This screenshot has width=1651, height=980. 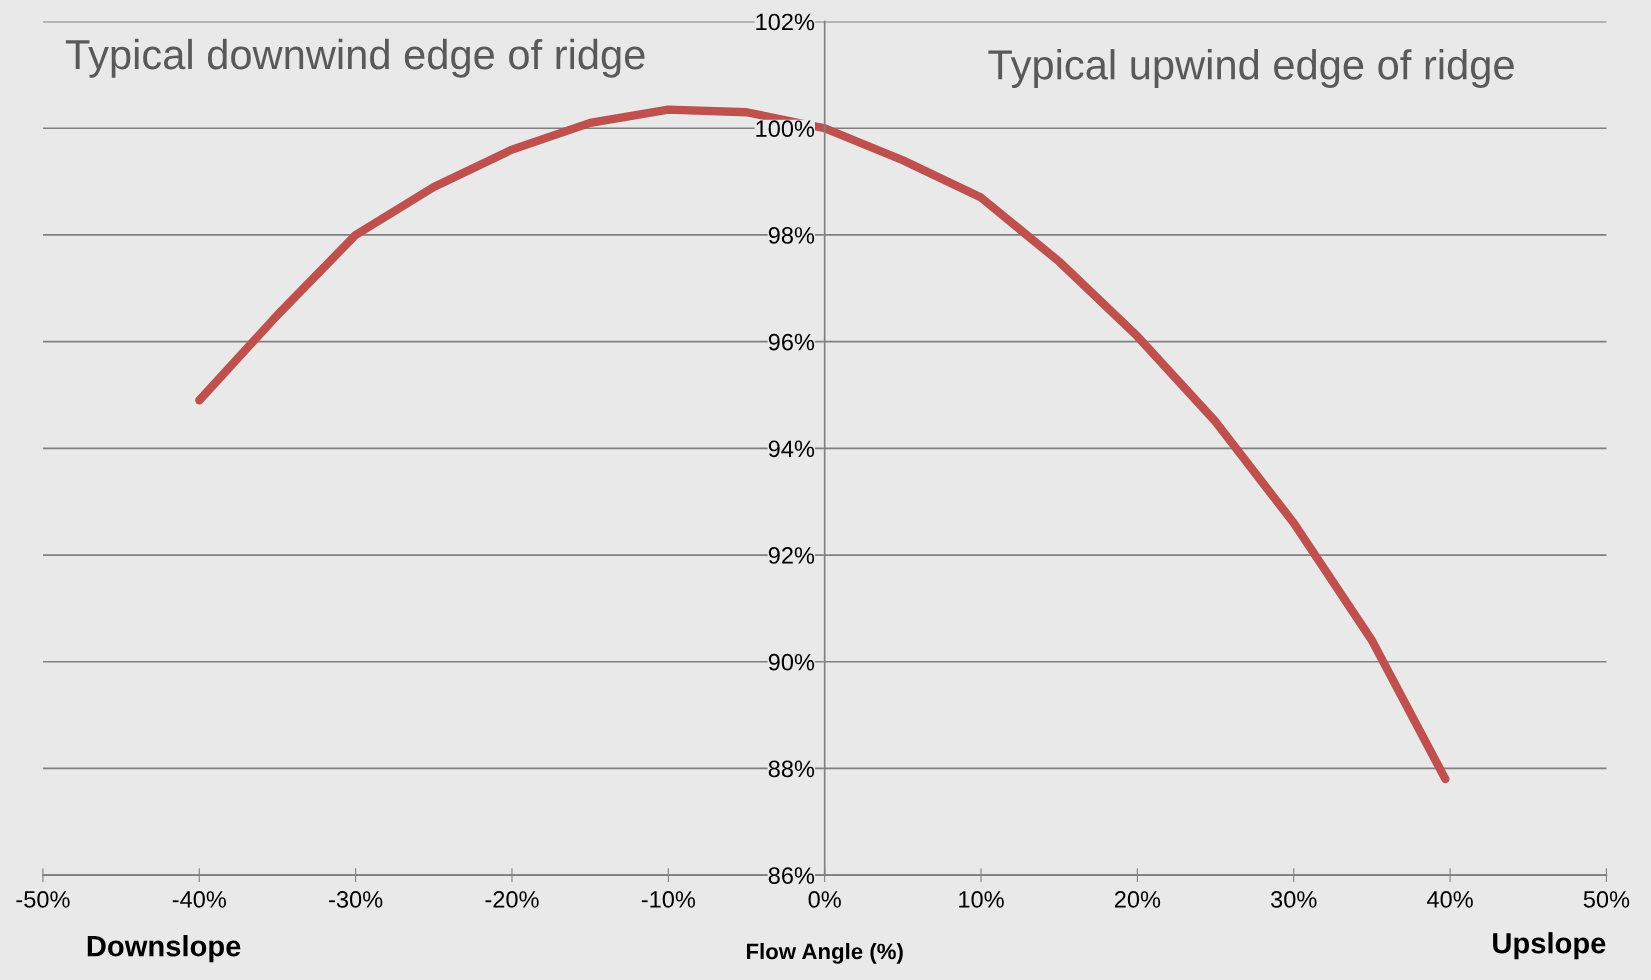 I want to click on annotation: Typical downwind edge of ridge, so click(x=355, y=58).